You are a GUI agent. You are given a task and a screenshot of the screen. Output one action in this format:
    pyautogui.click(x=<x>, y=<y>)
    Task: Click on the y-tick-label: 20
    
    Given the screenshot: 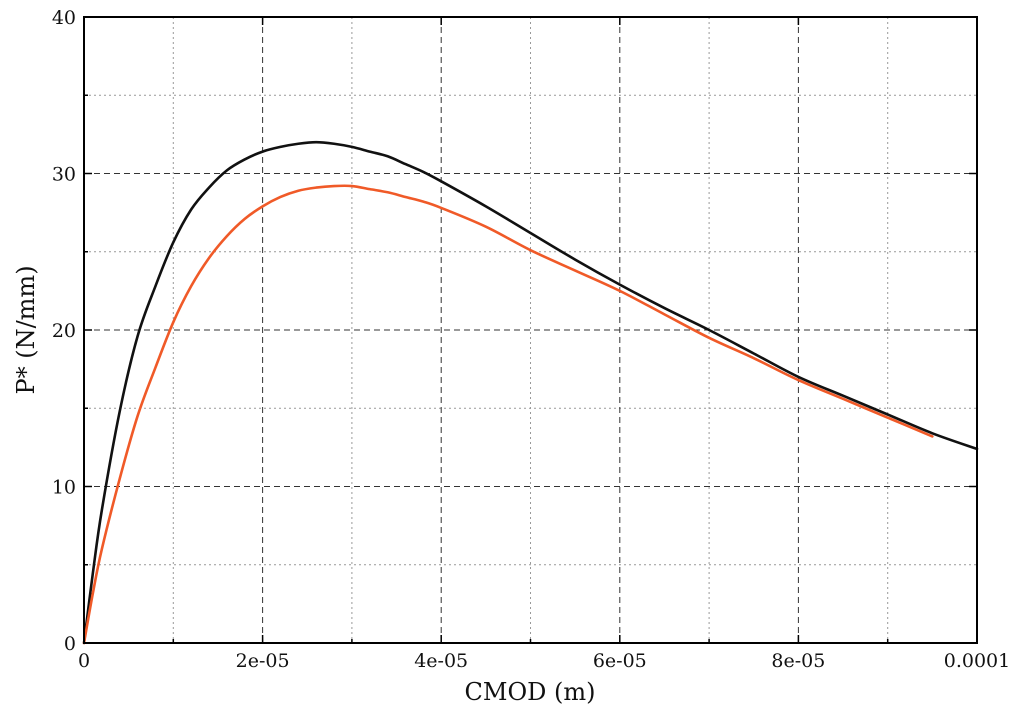 What is the action you would take?
    pyautogui.click(x=64, y=331)
    